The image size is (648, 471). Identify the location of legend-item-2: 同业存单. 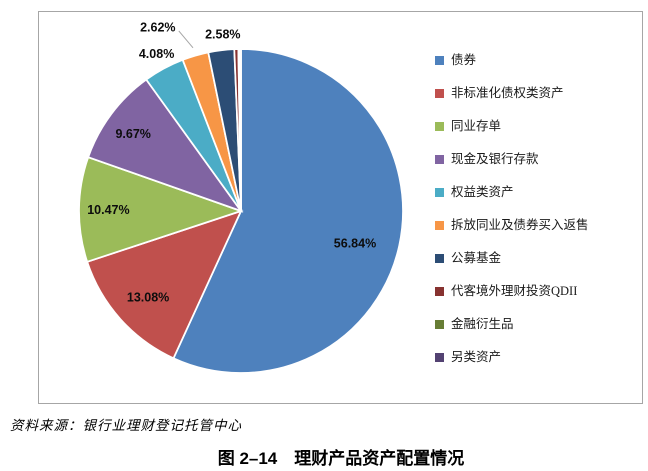
(535, 126).